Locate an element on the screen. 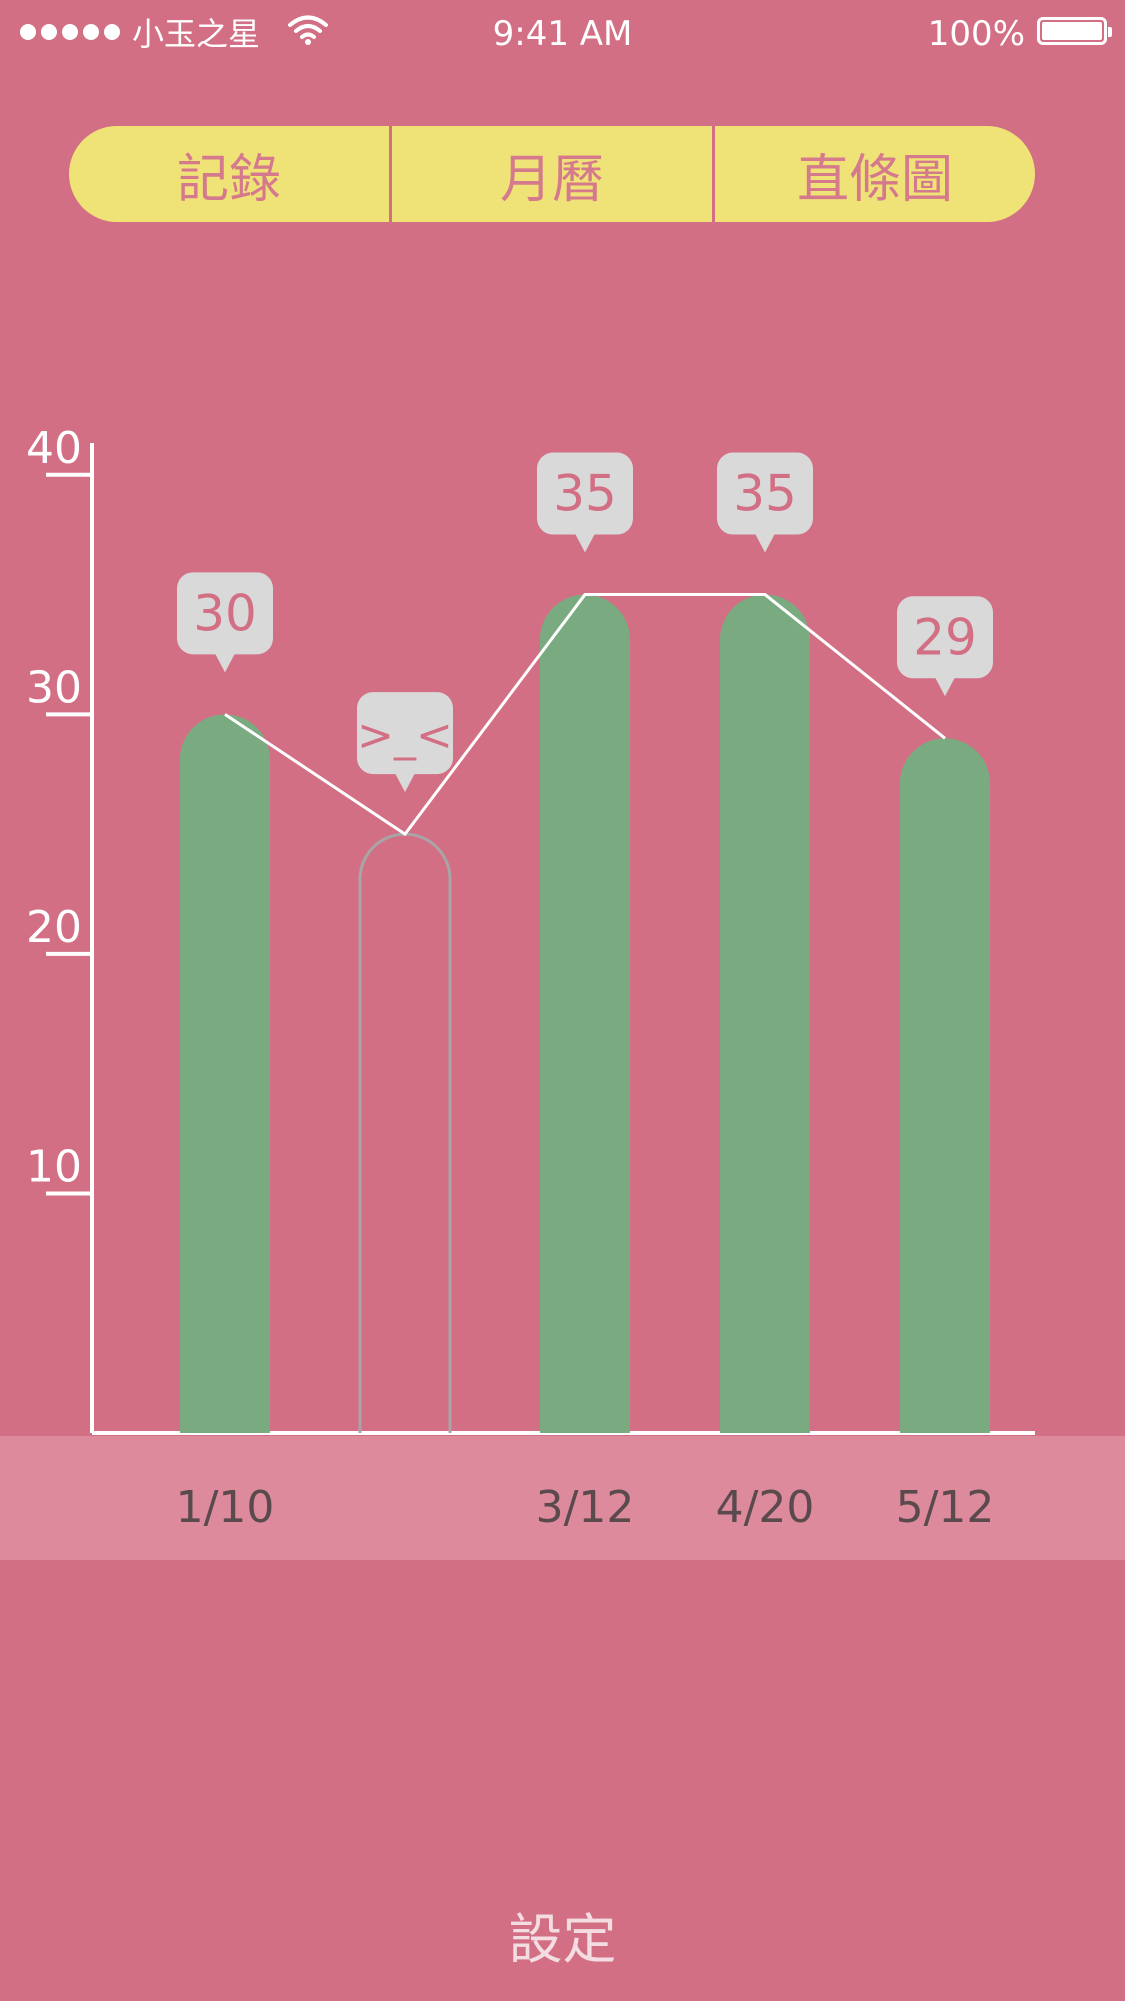 The width and height of the screenshot is (1125, 2001). x-tick-label-1: 1/10 is located at coordinates (225, 1507).